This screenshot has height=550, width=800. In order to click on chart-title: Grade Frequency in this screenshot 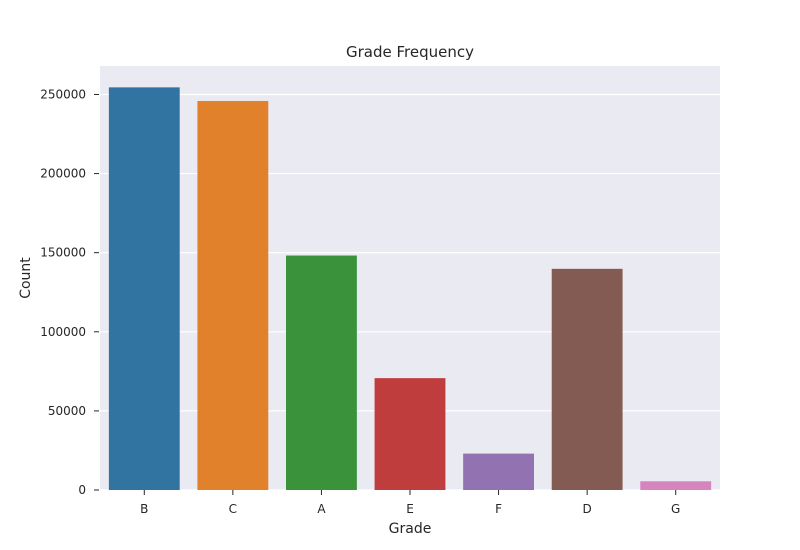, I will do `click(410, 52)`.